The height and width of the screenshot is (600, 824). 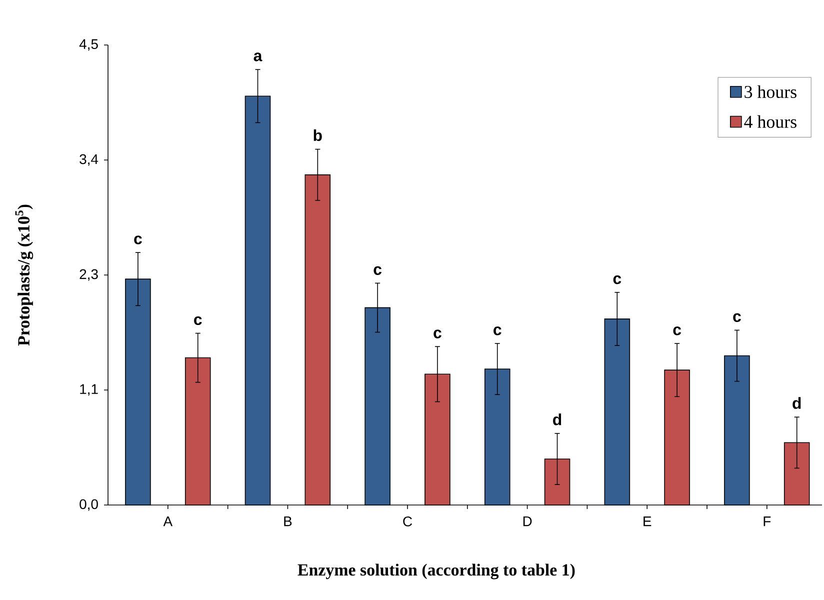 What do you see at coordinates (24, 275) in the screenshot?
I see `y-axis-title: Protoplasts/g (x10$^{5}$)` at bounding box center [24, 275].